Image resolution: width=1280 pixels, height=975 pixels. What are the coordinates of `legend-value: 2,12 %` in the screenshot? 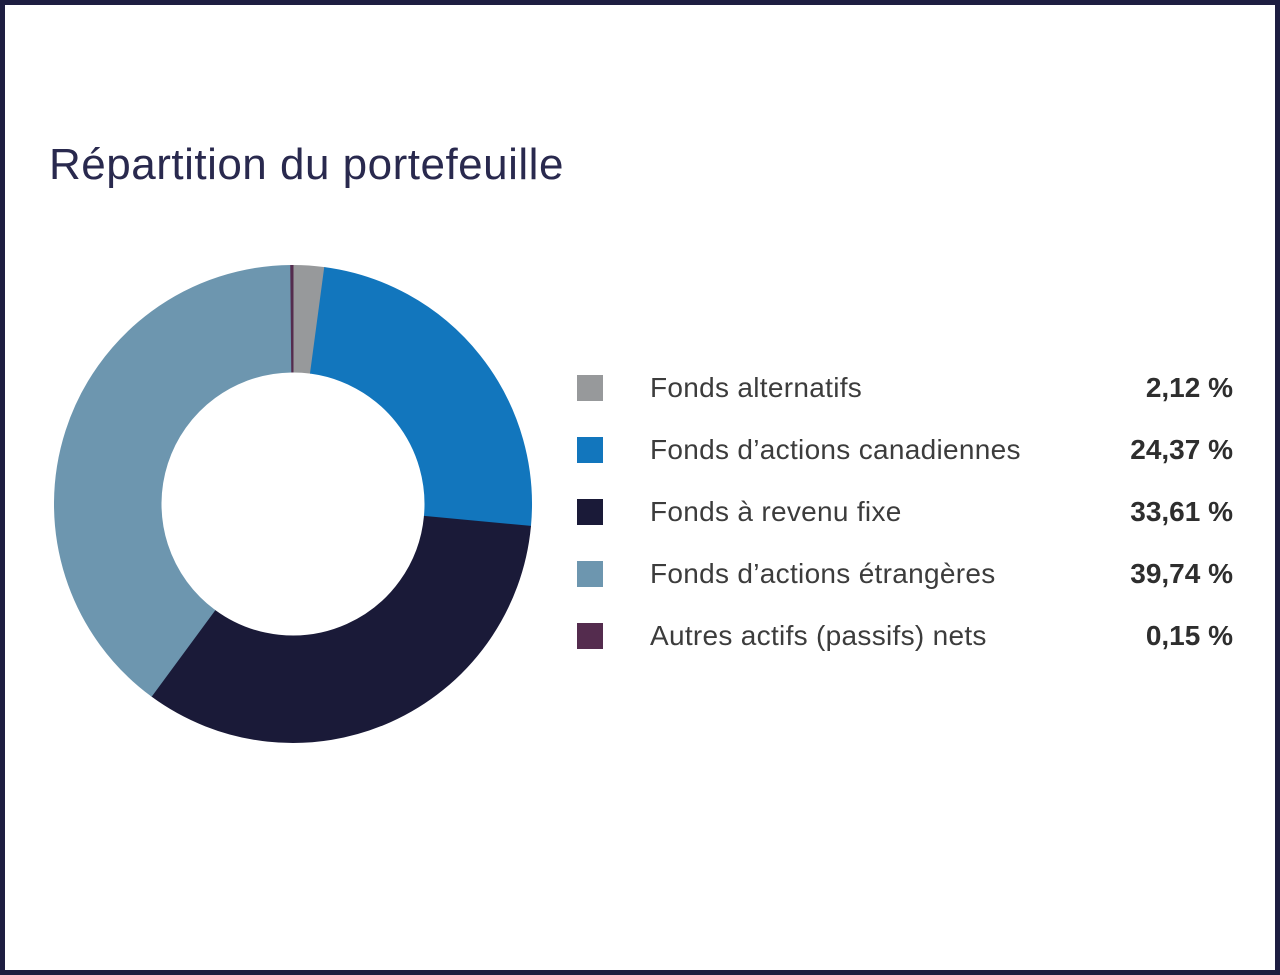 It's located at (1189, 387).